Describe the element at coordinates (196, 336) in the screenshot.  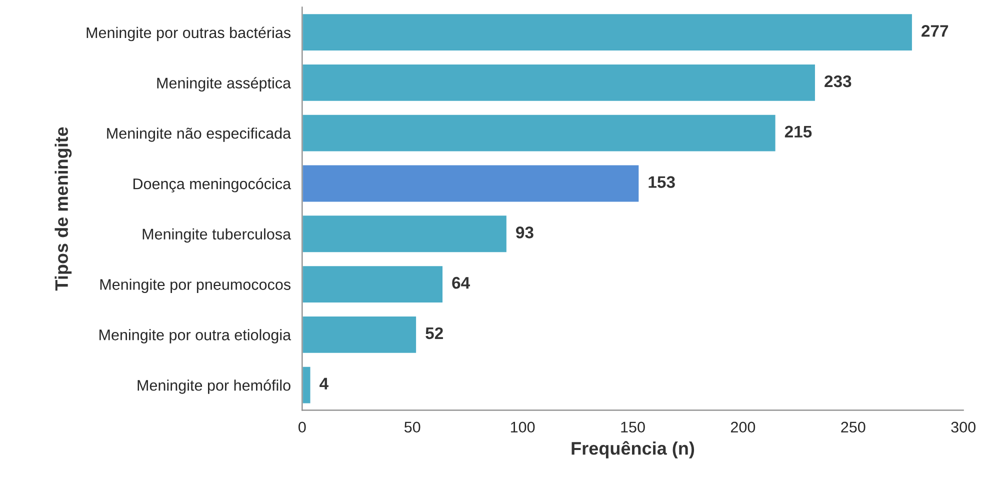
I see `y-tick-label: Meningite por outra etiologia` at that location.